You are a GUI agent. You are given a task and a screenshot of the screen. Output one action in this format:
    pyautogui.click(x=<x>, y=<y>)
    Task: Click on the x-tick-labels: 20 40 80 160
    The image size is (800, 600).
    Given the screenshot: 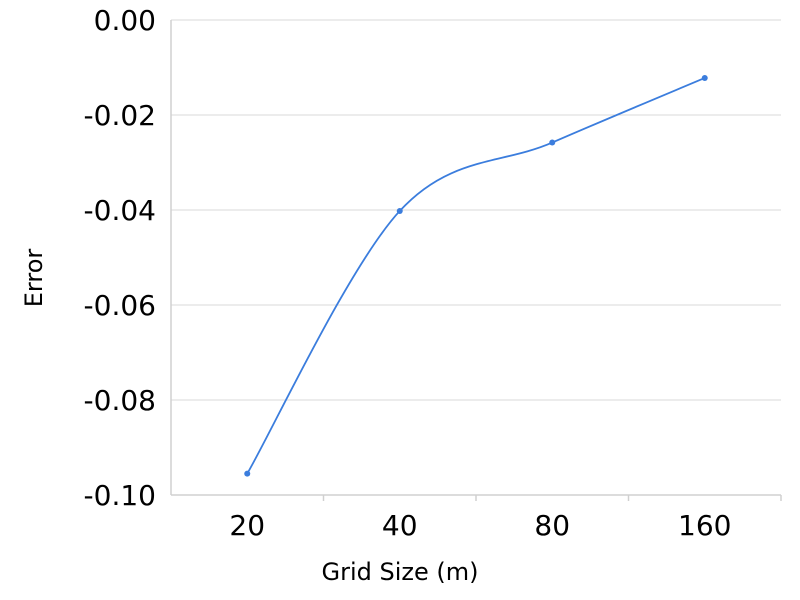 What is the action you would take?
    pyautogui.click(x=505, y=518)
    